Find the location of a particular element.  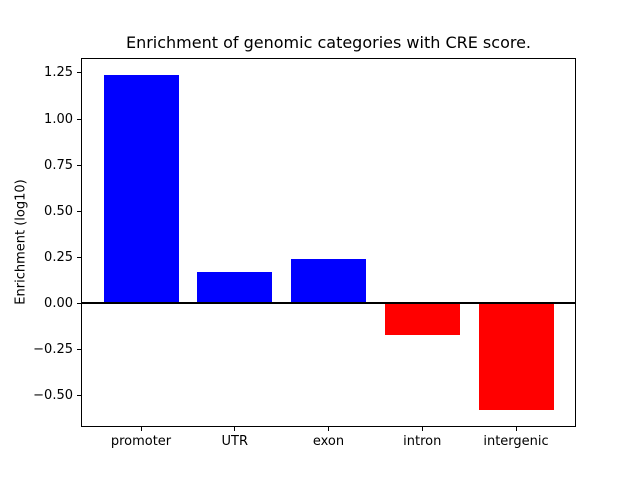

y-tick-label: 1.25 is located at coordinates (58, 73).